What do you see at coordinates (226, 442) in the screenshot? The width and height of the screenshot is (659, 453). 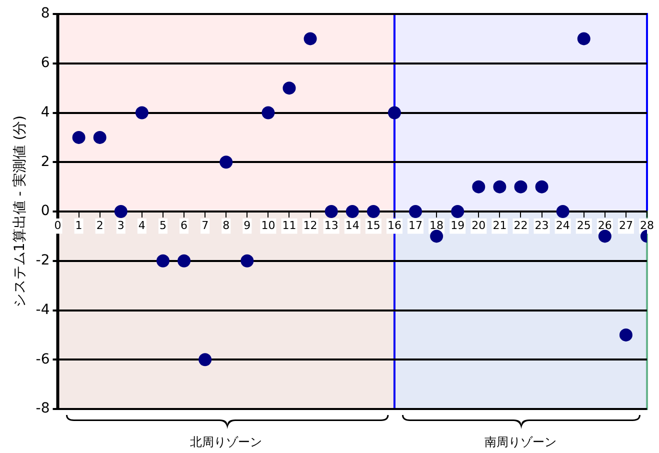 I see `band-label: 北周りゾーン` at bounding box center [226, 442].